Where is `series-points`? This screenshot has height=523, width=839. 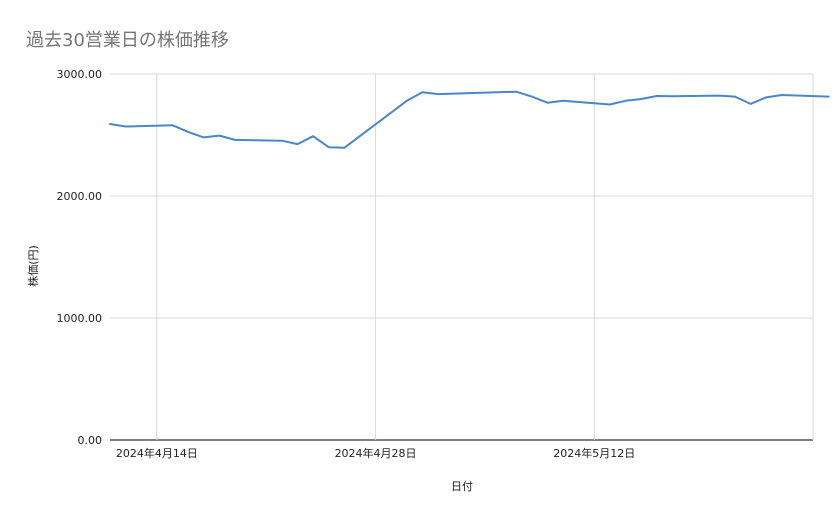
series-points is located at coordinates (469, 120).